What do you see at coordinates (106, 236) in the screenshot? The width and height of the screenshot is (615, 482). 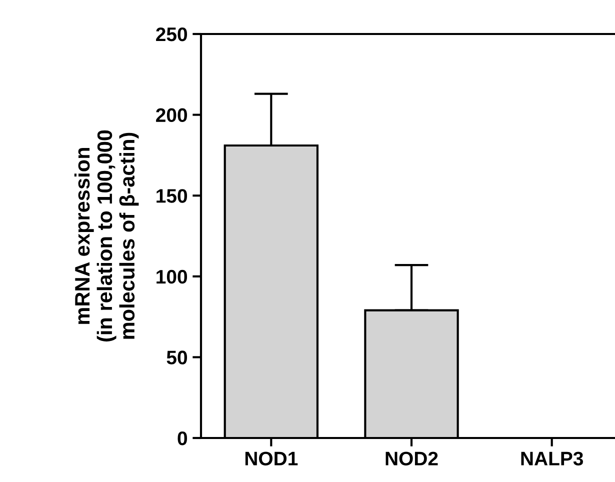 I see `y-axis-title: mRNA expression (in relation to 100,000 molecules of β-actin)` at bounding box center [106, 236].